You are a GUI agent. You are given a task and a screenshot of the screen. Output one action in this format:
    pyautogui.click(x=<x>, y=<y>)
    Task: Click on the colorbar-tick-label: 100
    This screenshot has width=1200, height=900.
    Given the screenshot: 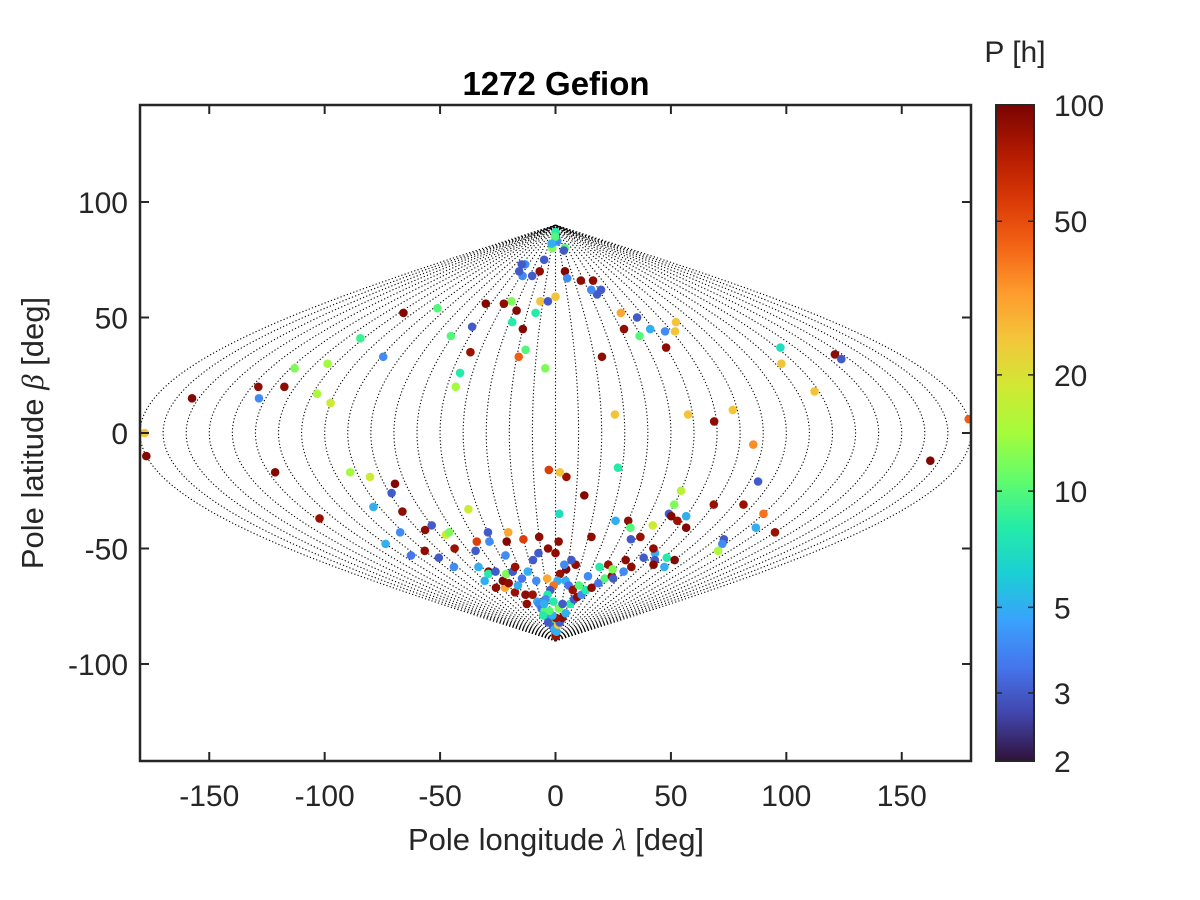 What is the action you would take?
    pyautogui.click(x=1079, y=106)
    